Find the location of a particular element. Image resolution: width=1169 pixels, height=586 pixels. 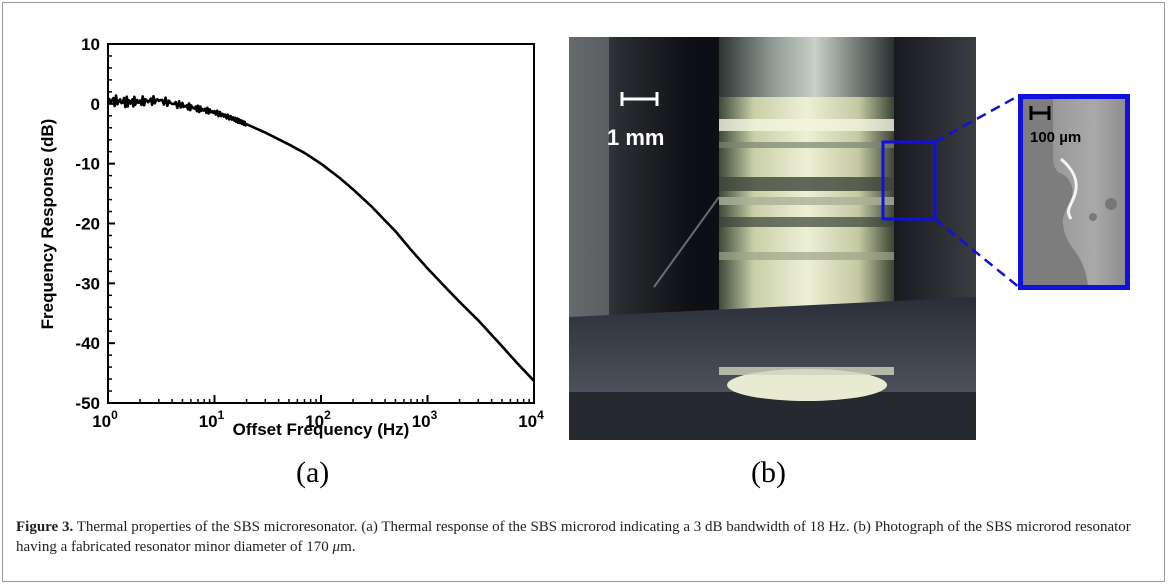

inset-scene: 100 µm is located at coordinates (1070, 192).